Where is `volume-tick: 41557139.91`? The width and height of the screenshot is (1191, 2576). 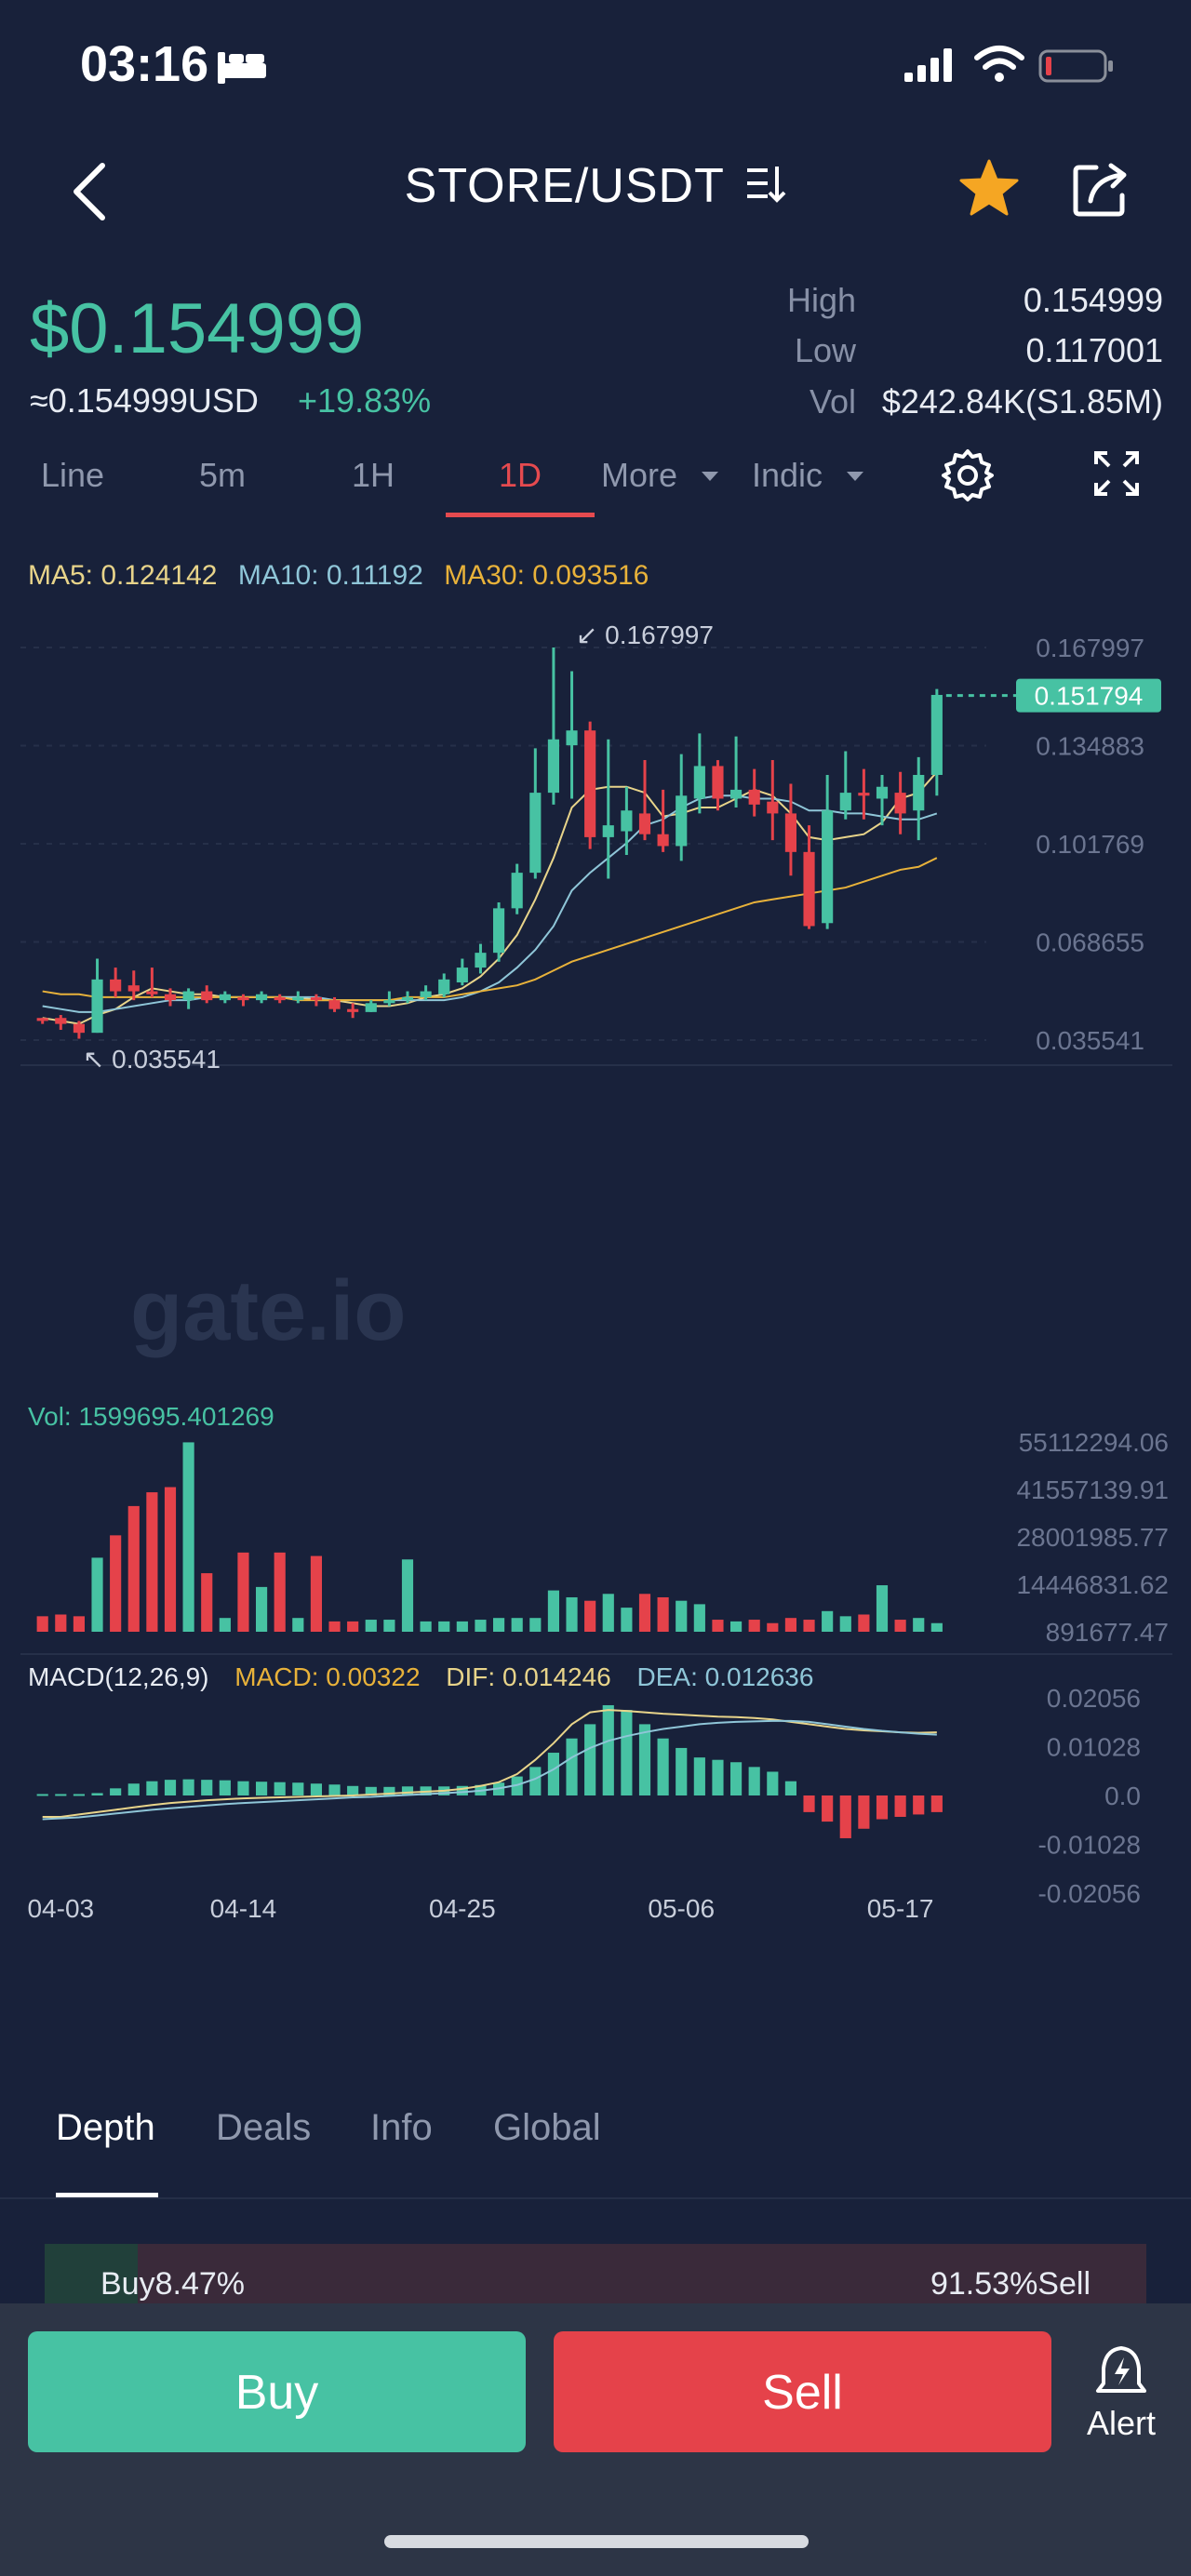
volume-tick: 41557139.91 is located at coordinates (1092, 1489).